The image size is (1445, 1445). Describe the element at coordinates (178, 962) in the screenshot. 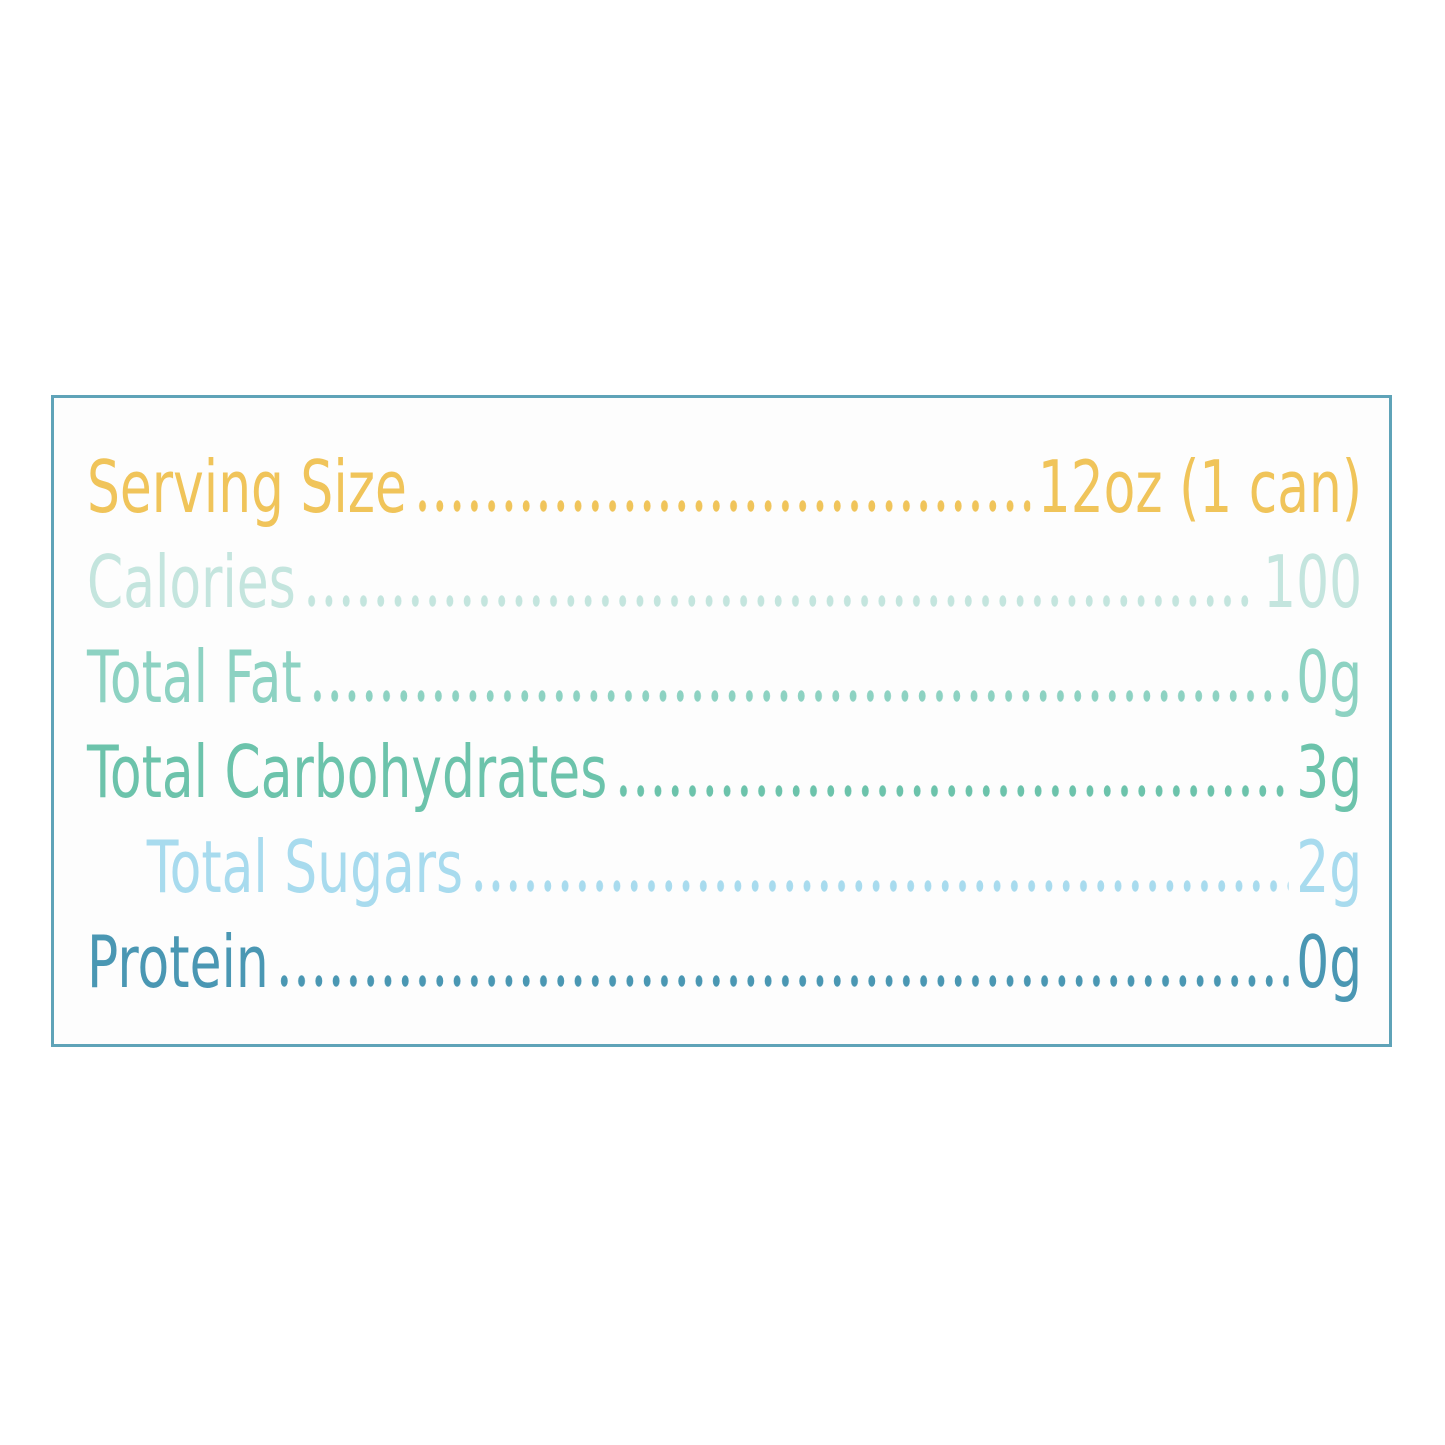

I see `row-label: Protein` at that location.